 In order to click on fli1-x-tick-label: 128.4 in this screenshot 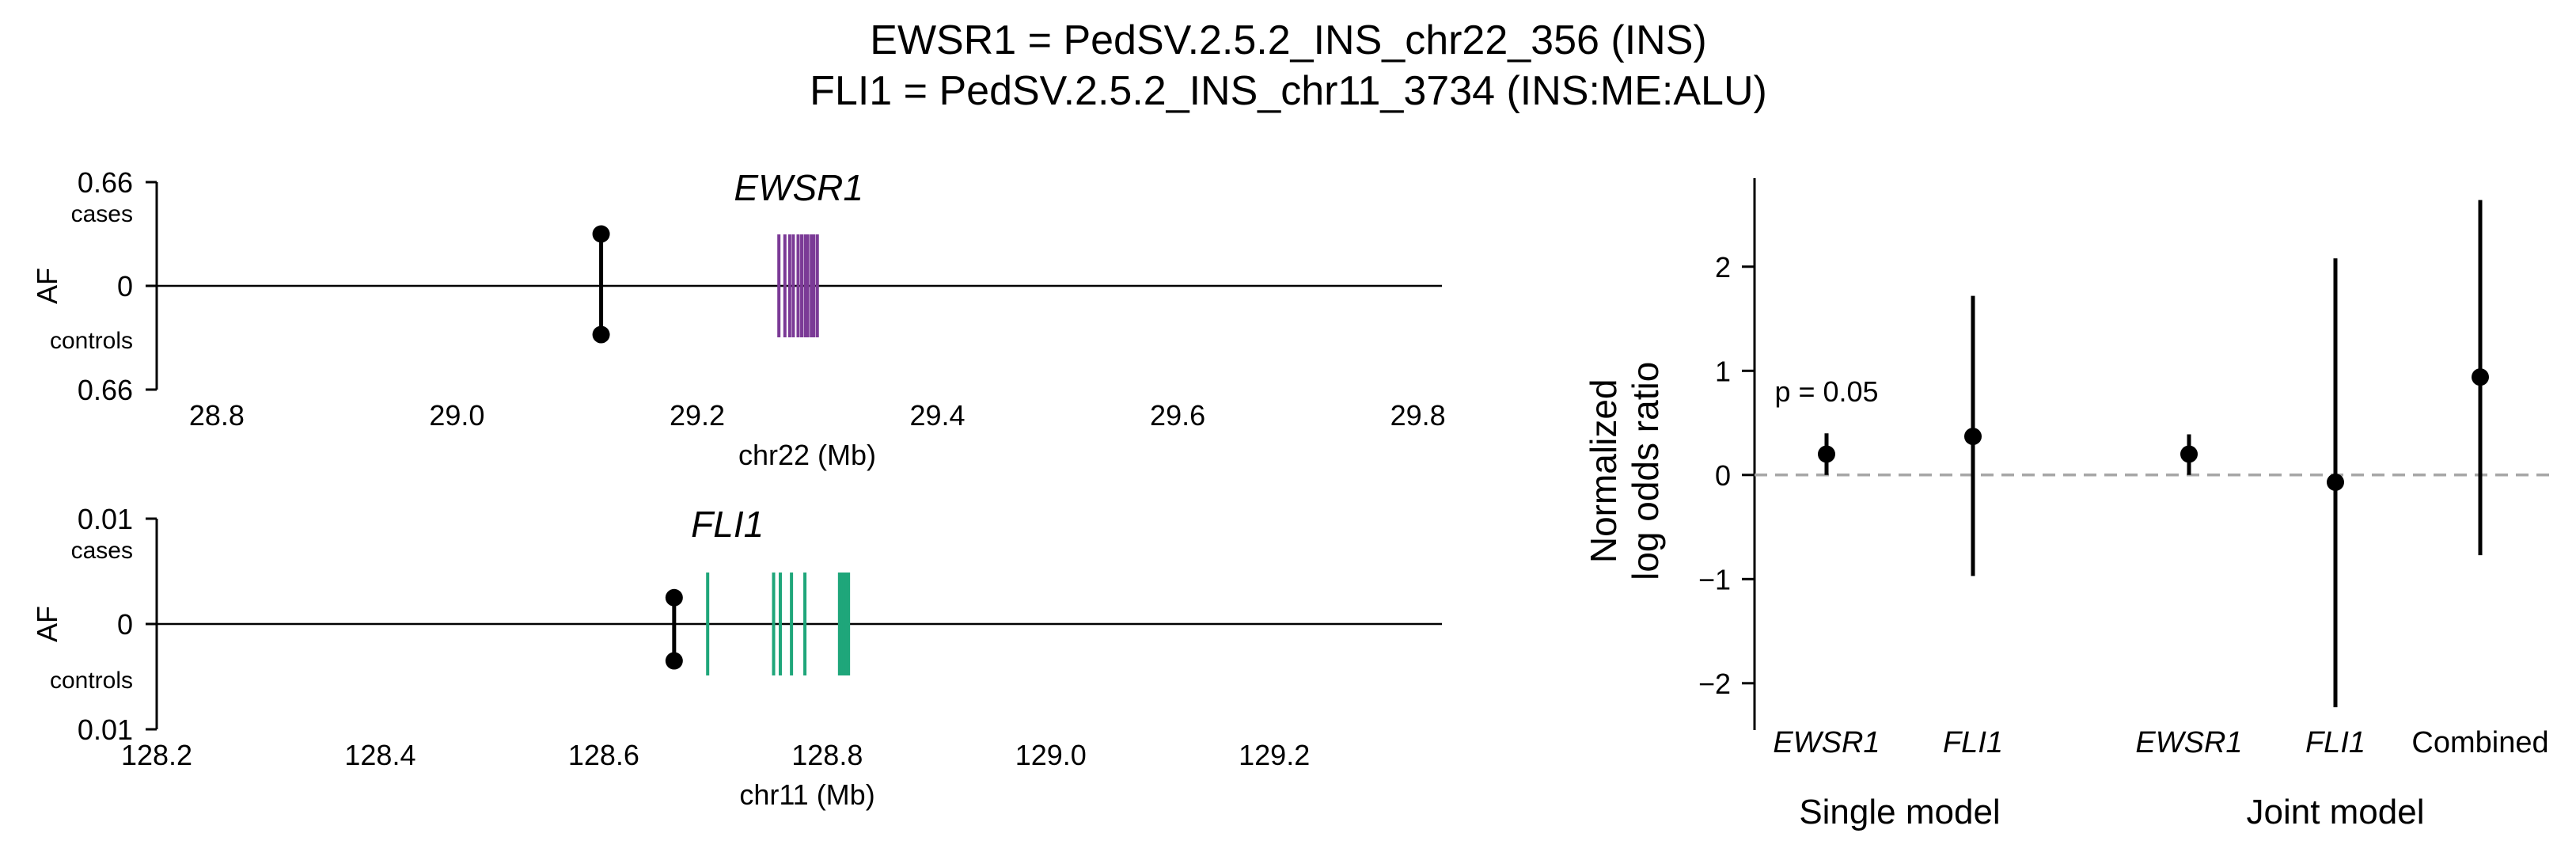, I will do `click(379, 755)`.